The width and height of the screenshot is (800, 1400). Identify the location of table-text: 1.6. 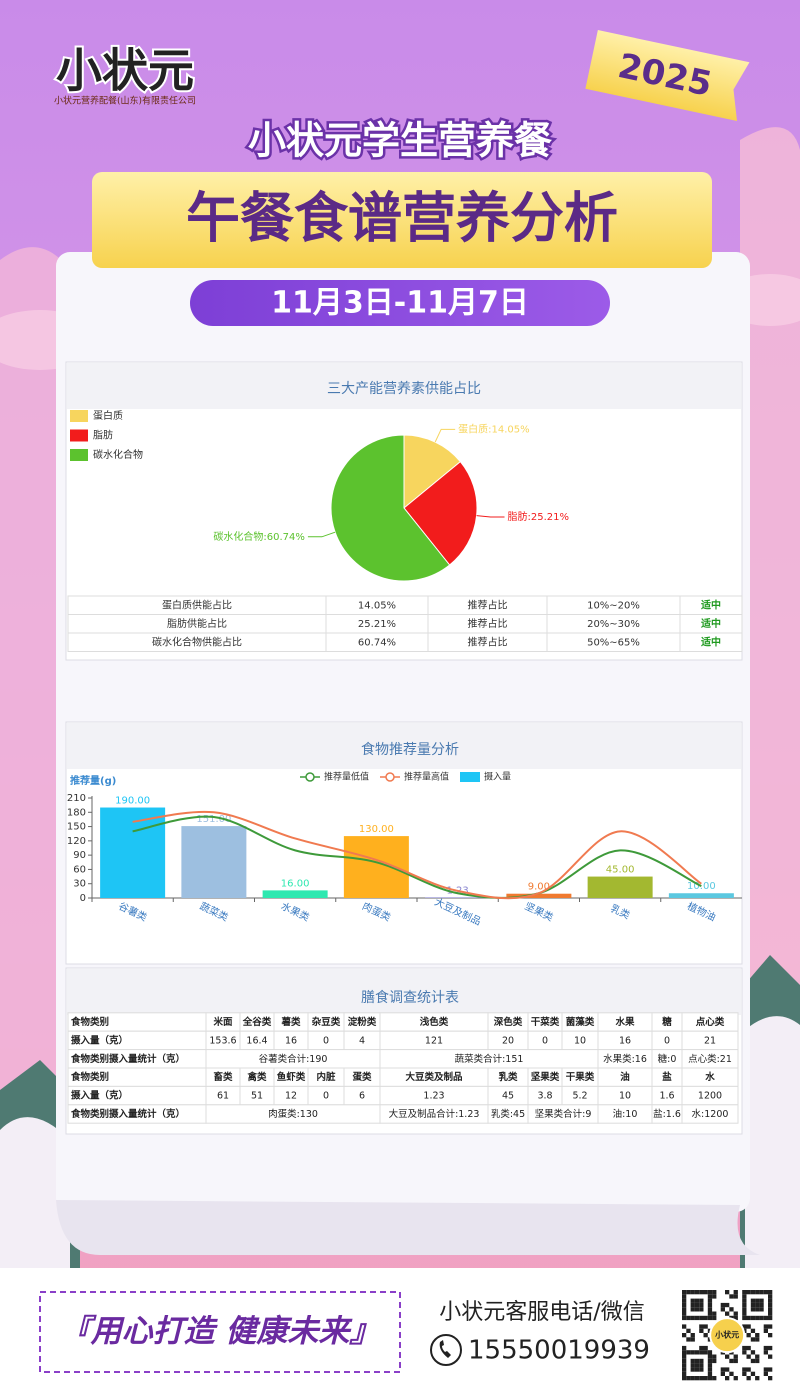
(666, 1096).